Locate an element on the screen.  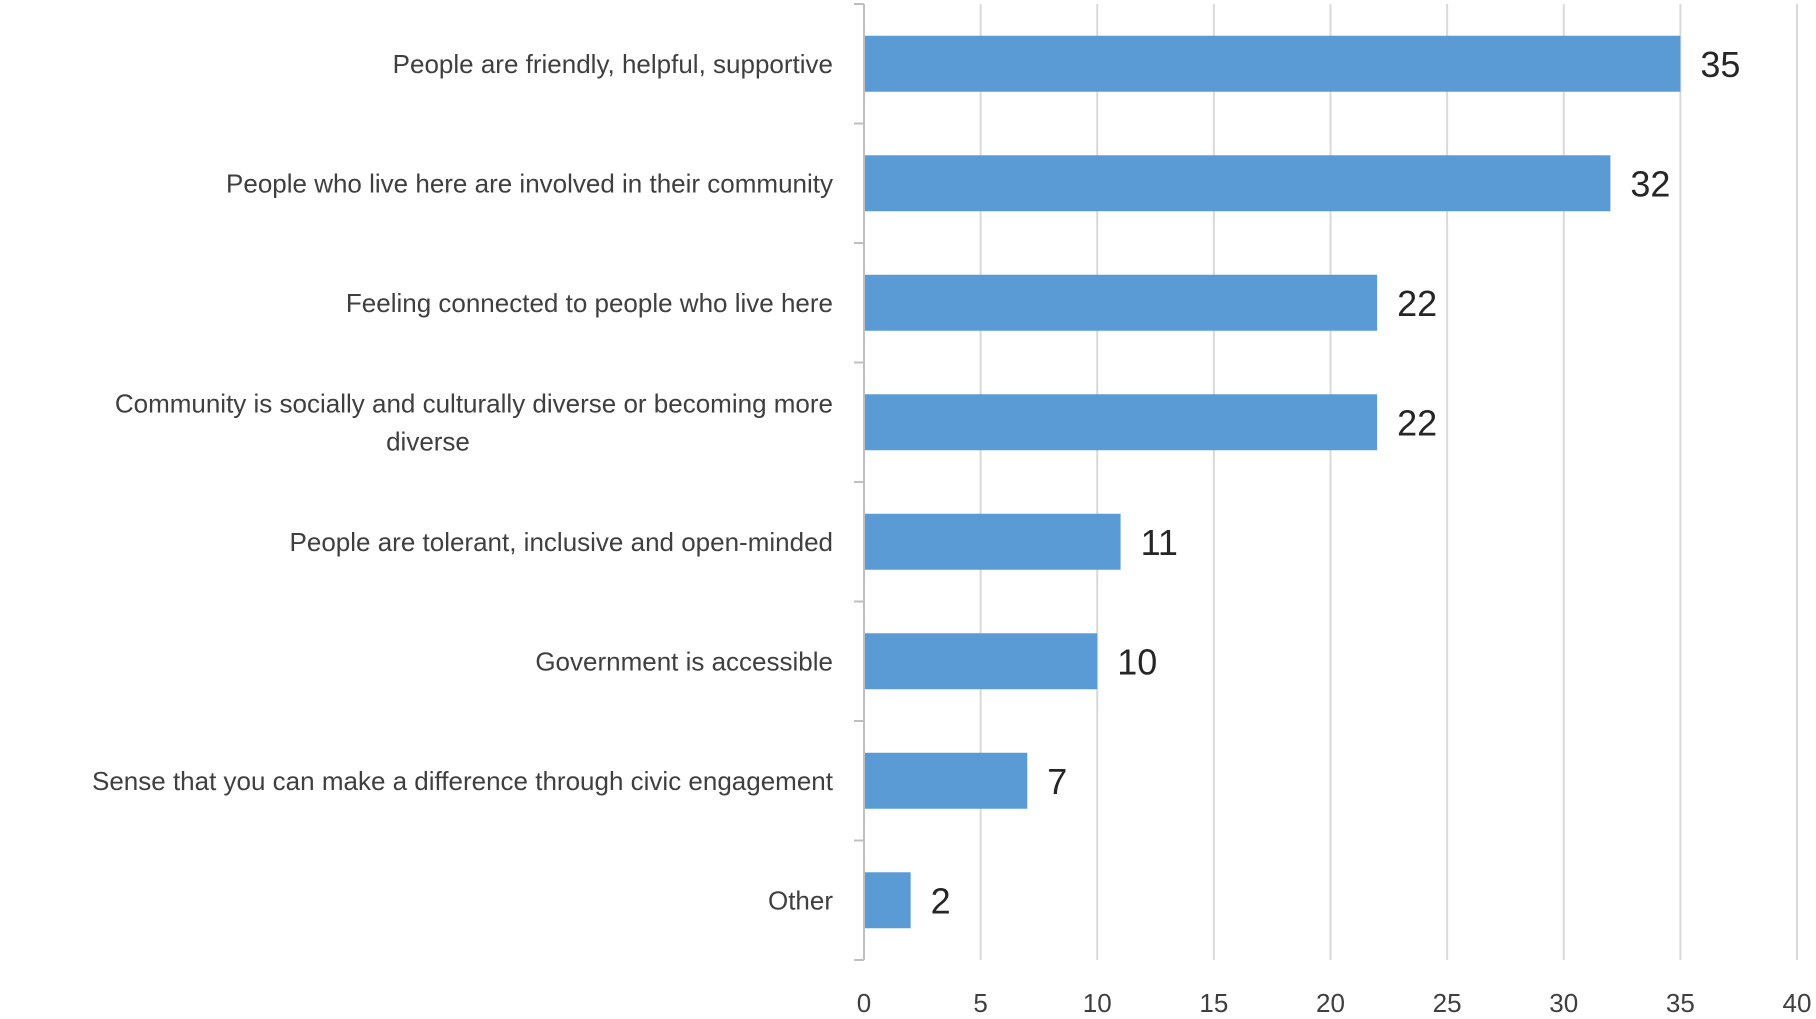
x-tick-label-5: 5 is located at coordinates (980, 1003).